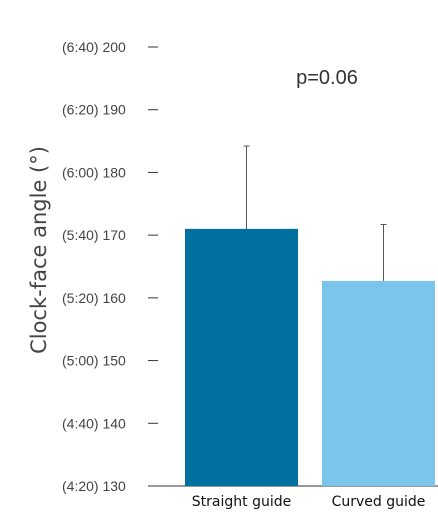 The width and height of the screenshot is (438, 513). I want to click on y-tick-label: (5:00) 150, so click(94, 361).